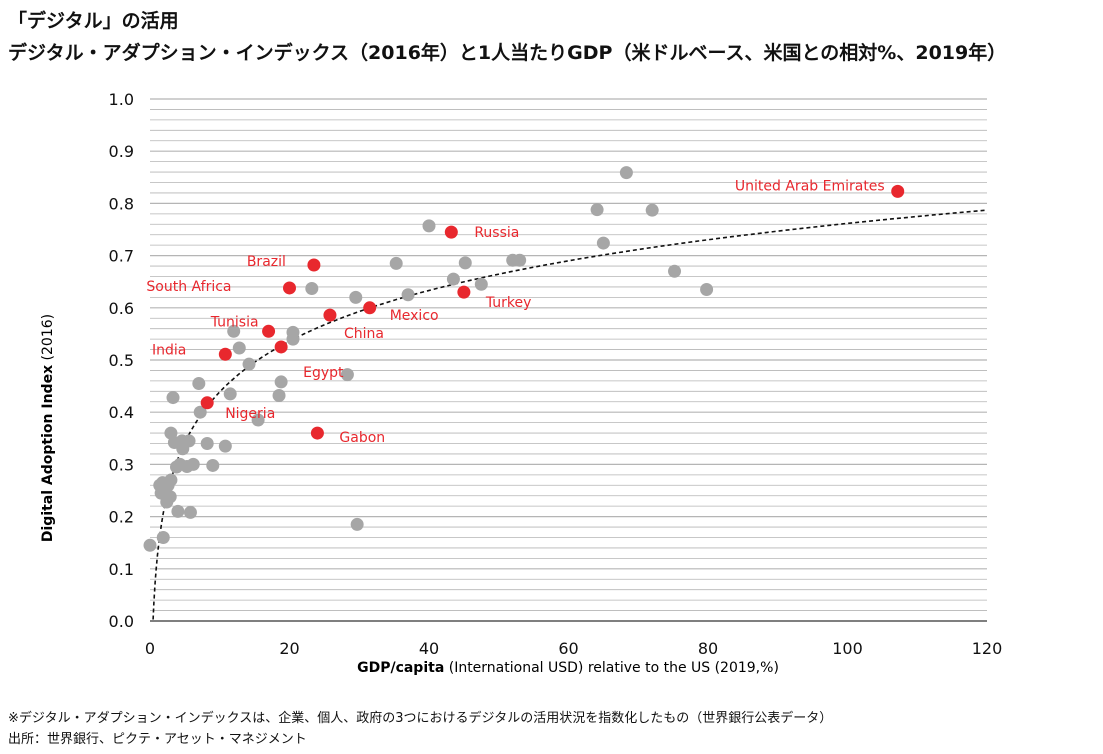  I want to click on y-axis-label-main: Digital Adoption Index, so click(48, 453).